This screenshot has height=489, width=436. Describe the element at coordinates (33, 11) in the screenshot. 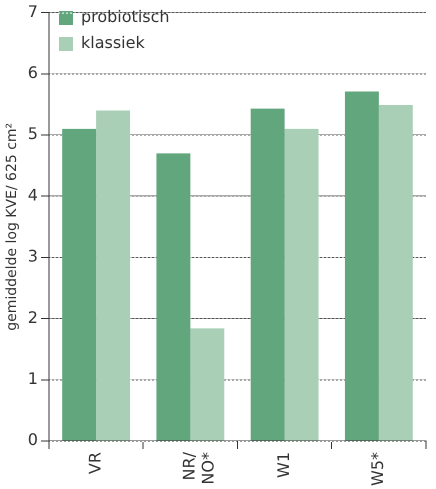

I see `y-tick-label: 7` at that location.